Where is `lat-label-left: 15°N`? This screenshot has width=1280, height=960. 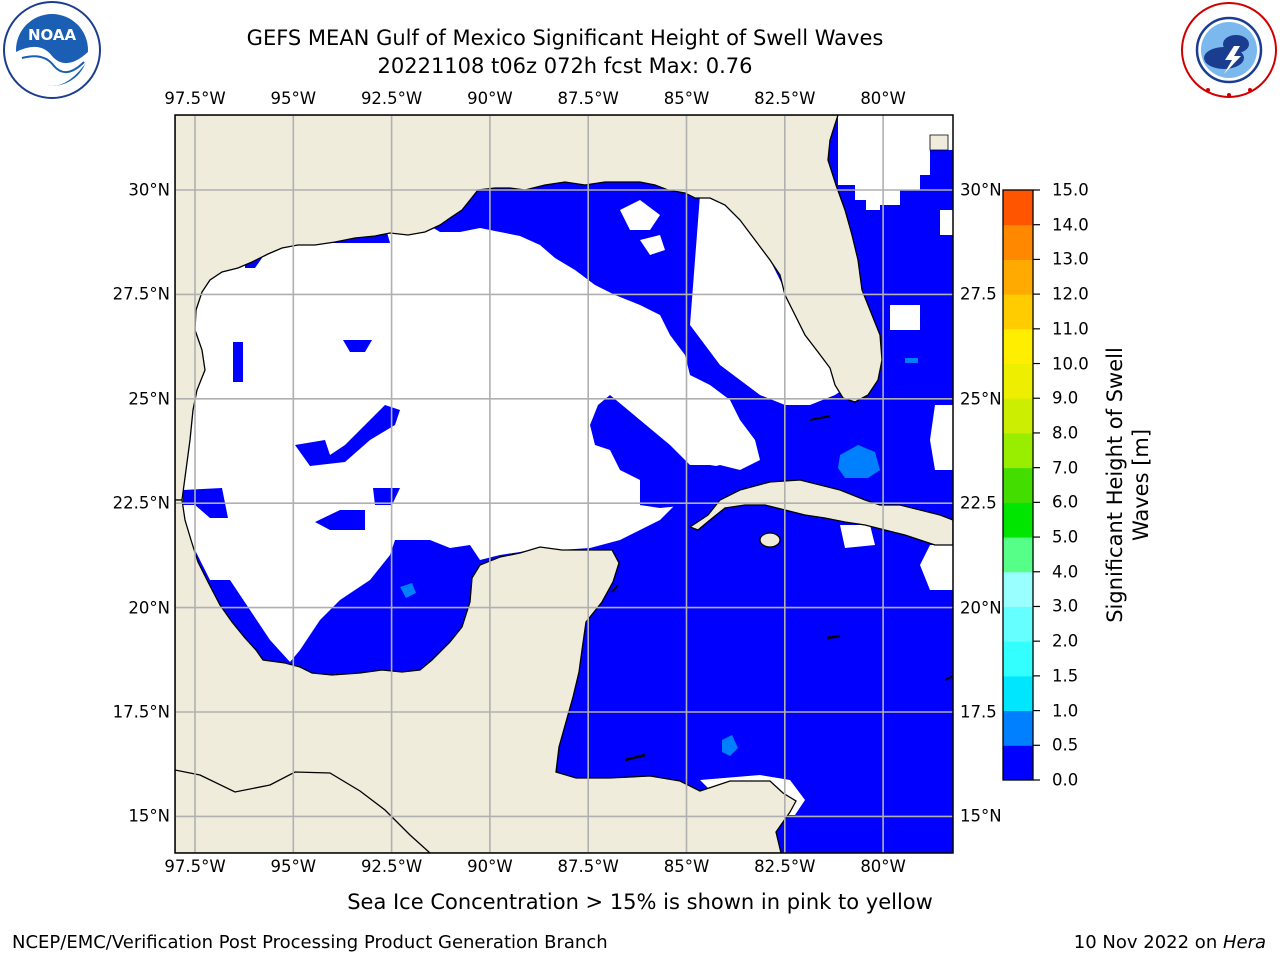 lat-label-left: 15°N is located at coordinates (149, 816).